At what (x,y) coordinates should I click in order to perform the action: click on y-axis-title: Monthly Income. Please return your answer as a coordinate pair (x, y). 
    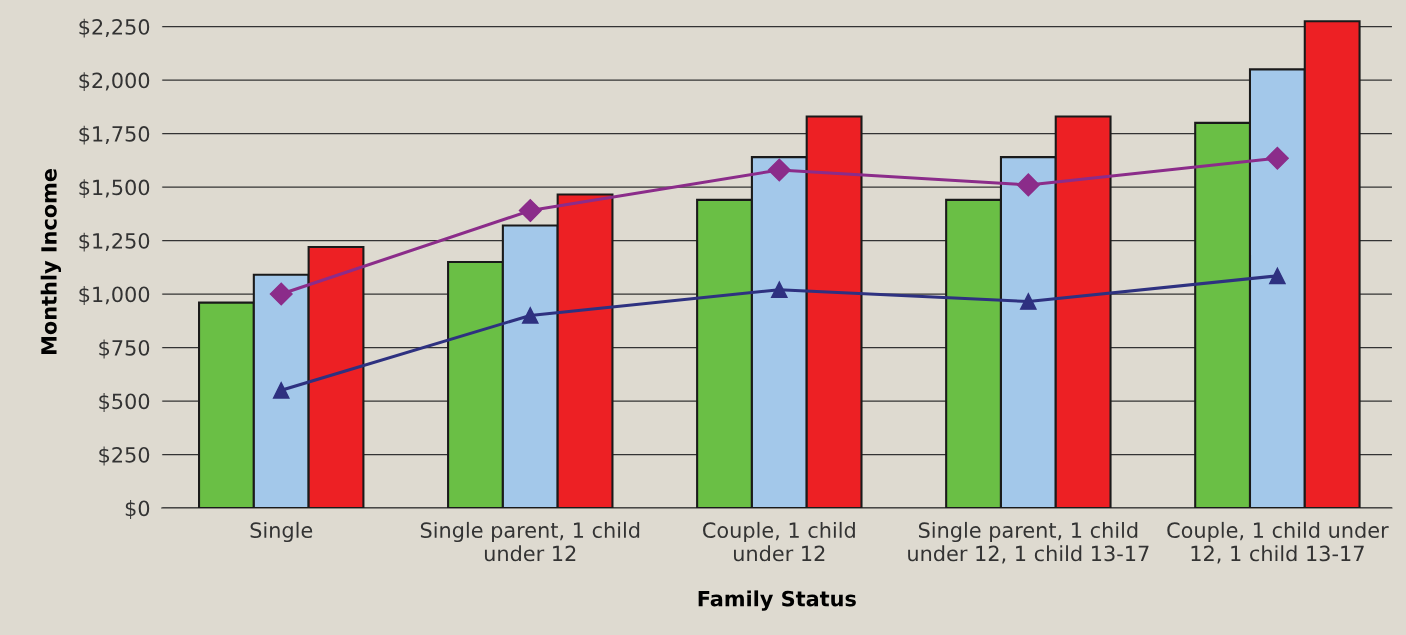
    Looking at the image, I should click on (51, 261).